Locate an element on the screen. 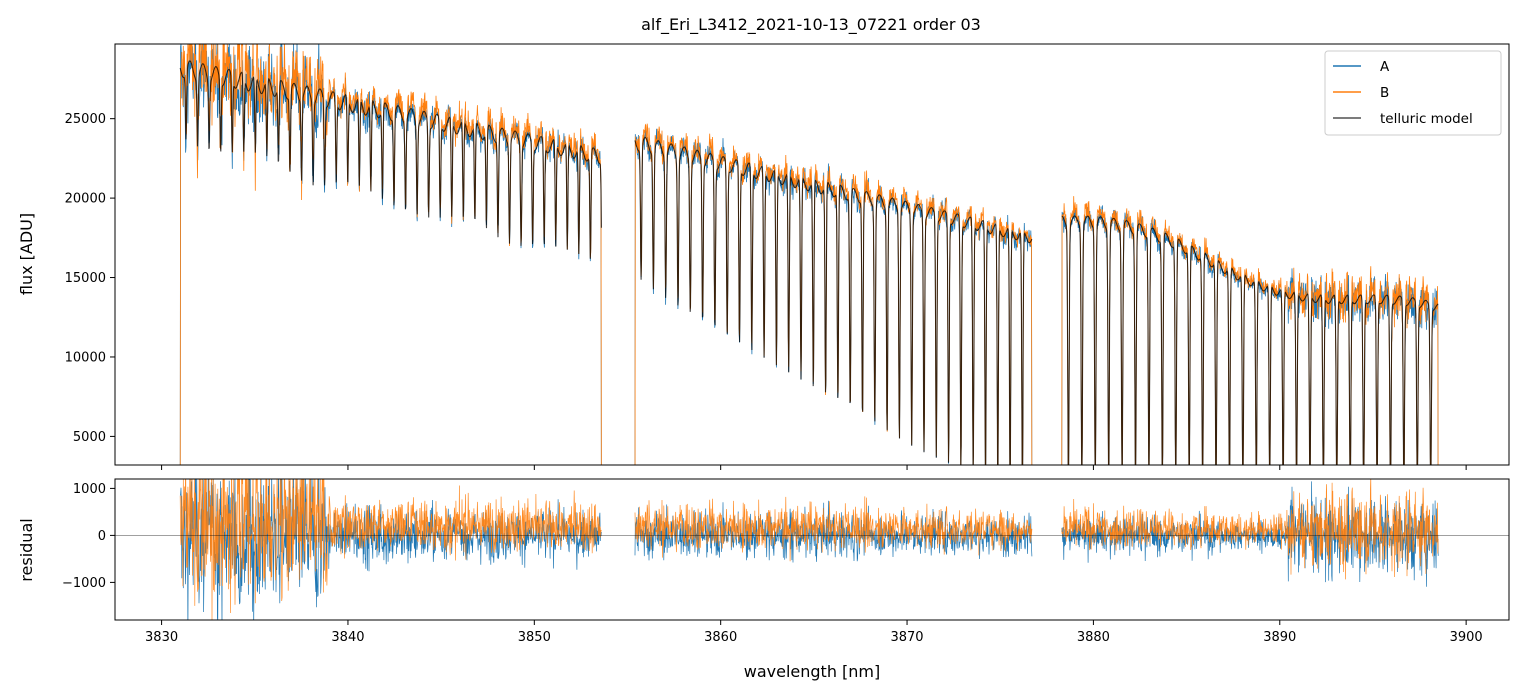 The height and width of the screenshot is (696, 1523). residual-y-ticks: −1000 0 1000 is located at coordinates (88, 536).